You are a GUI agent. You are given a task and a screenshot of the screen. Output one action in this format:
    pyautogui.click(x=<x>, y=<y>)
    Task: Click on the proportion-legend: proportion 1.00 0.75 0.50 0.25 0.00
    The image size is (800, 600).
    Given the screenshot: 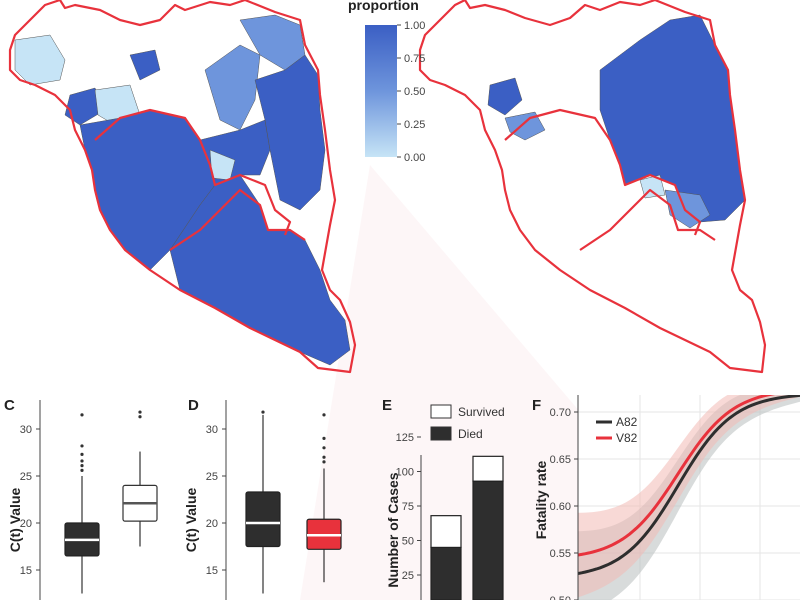 What is the action you would take?
    pyautogui.click(x=386, y=82)
    